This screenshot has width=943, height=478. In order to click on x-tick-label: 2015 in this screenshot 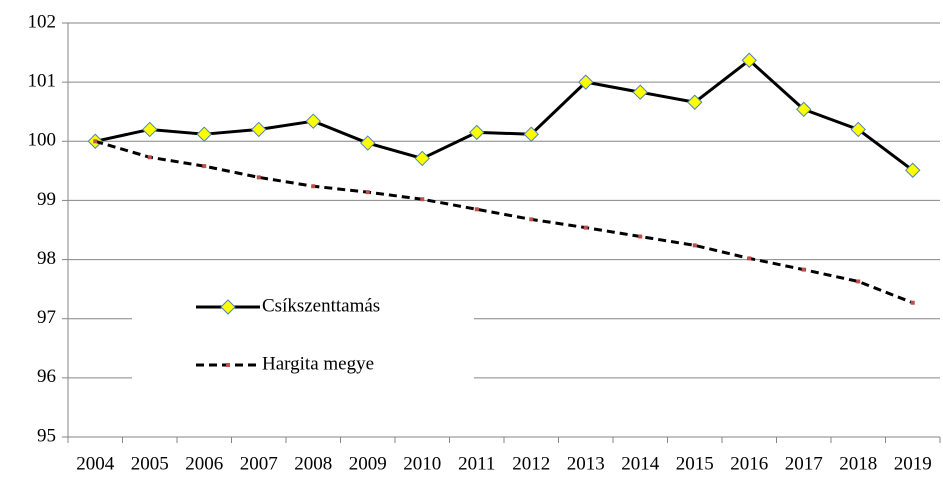, I will do `click(695, 463)`.